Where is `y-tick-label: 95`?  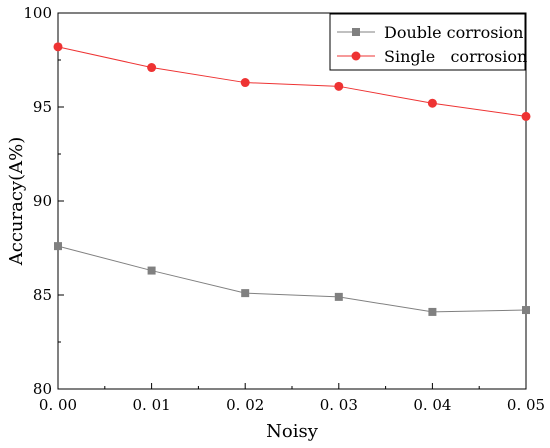 y-tick-label: 95 is located at coordinates (42, 107).